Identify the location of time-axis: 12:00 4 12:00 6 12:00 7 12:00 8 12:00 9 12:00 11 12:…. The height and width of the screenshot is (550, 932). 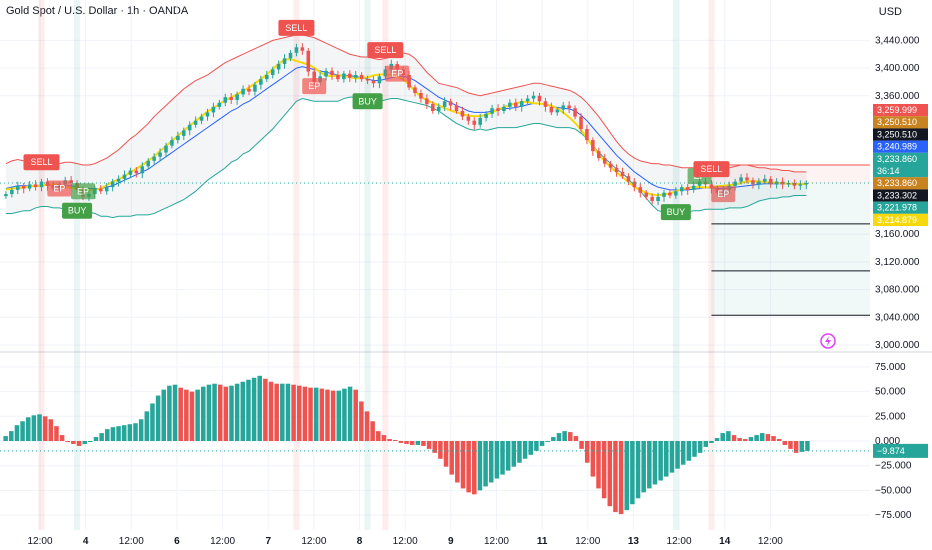
(405, 541).